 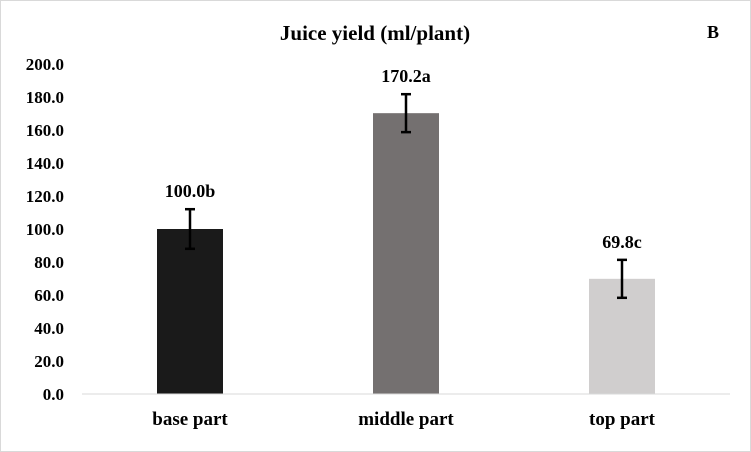 I want to click on y-tick-label: 140.0, so click(x=45, y=163).